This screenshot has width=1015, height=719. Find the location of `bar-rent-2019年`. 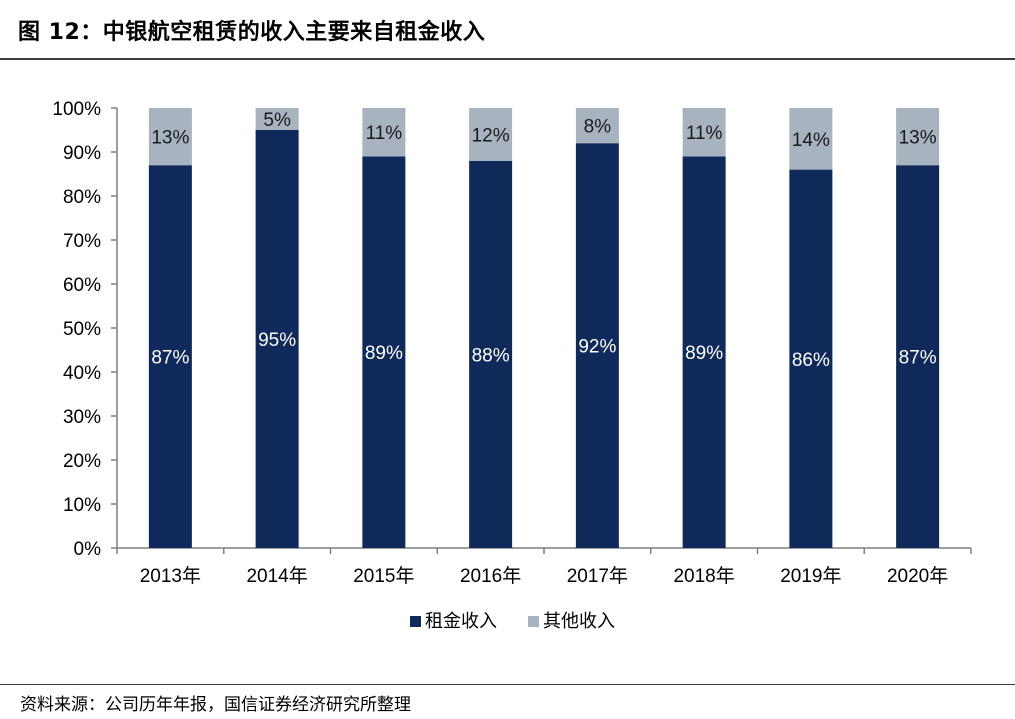

bar-rent-2019年 is located at coordinates (811, 358).